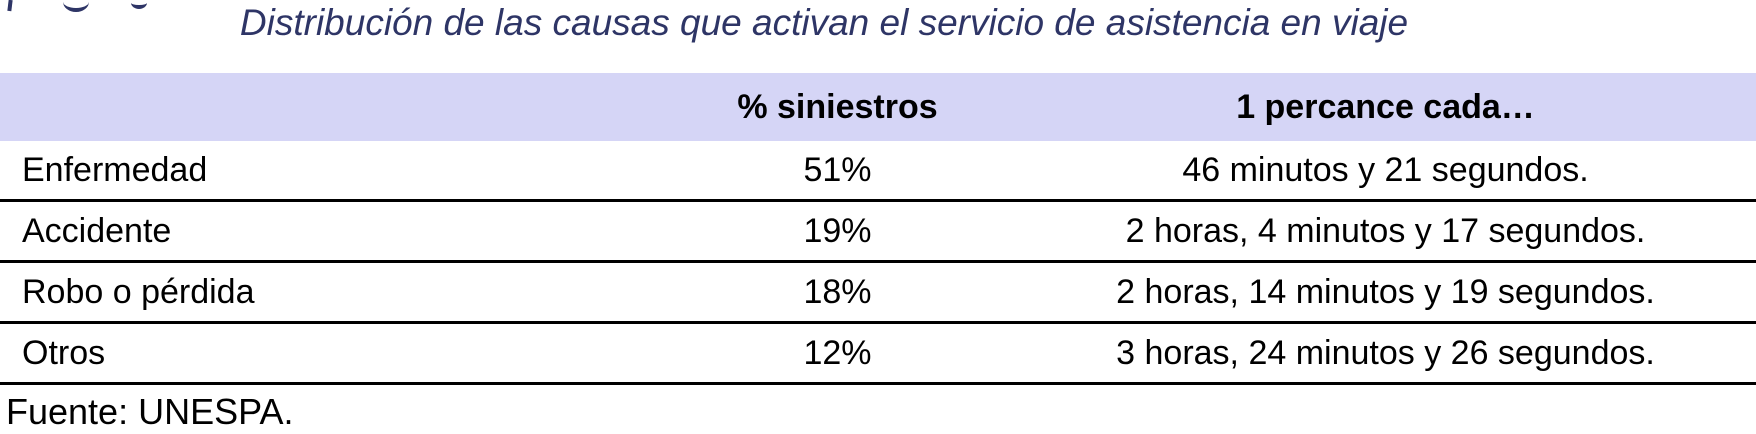  I want to click on cell-freq: 46 minutos y 21 segundos., so click(1385, 169).